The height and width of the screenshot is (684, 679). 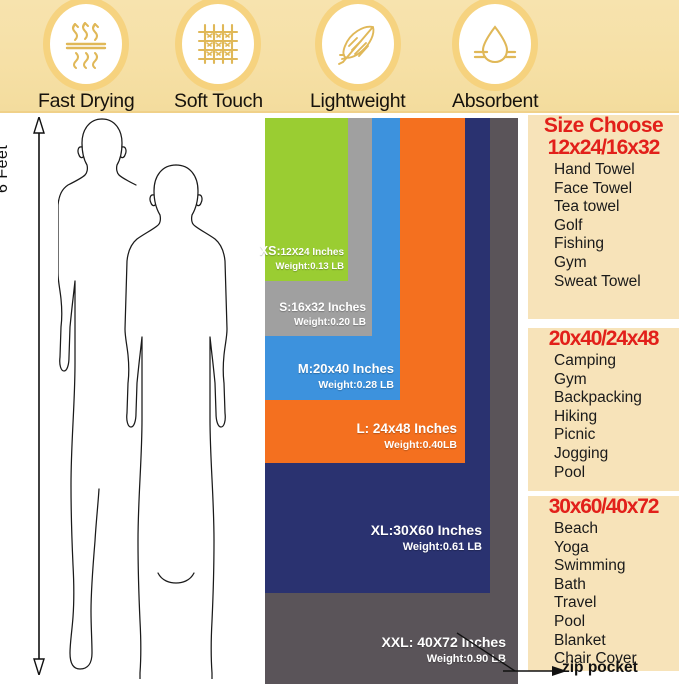 What do you see at coordinates (426, 530) in the screenshot?
I see `size-dim-xl: XL:30X60 Inches` at bounding box center [426, 530].